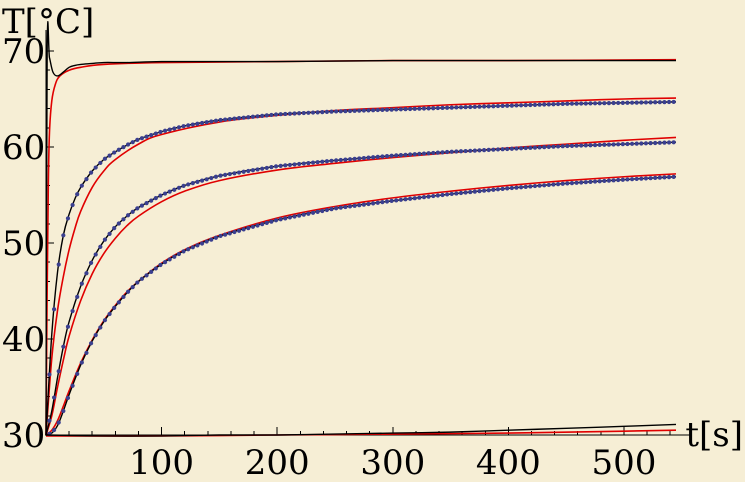  What do you see at coordinates (23, 244) in the screenshot?
I see `y-tick-label: 50` at bounding box center [23, 244].